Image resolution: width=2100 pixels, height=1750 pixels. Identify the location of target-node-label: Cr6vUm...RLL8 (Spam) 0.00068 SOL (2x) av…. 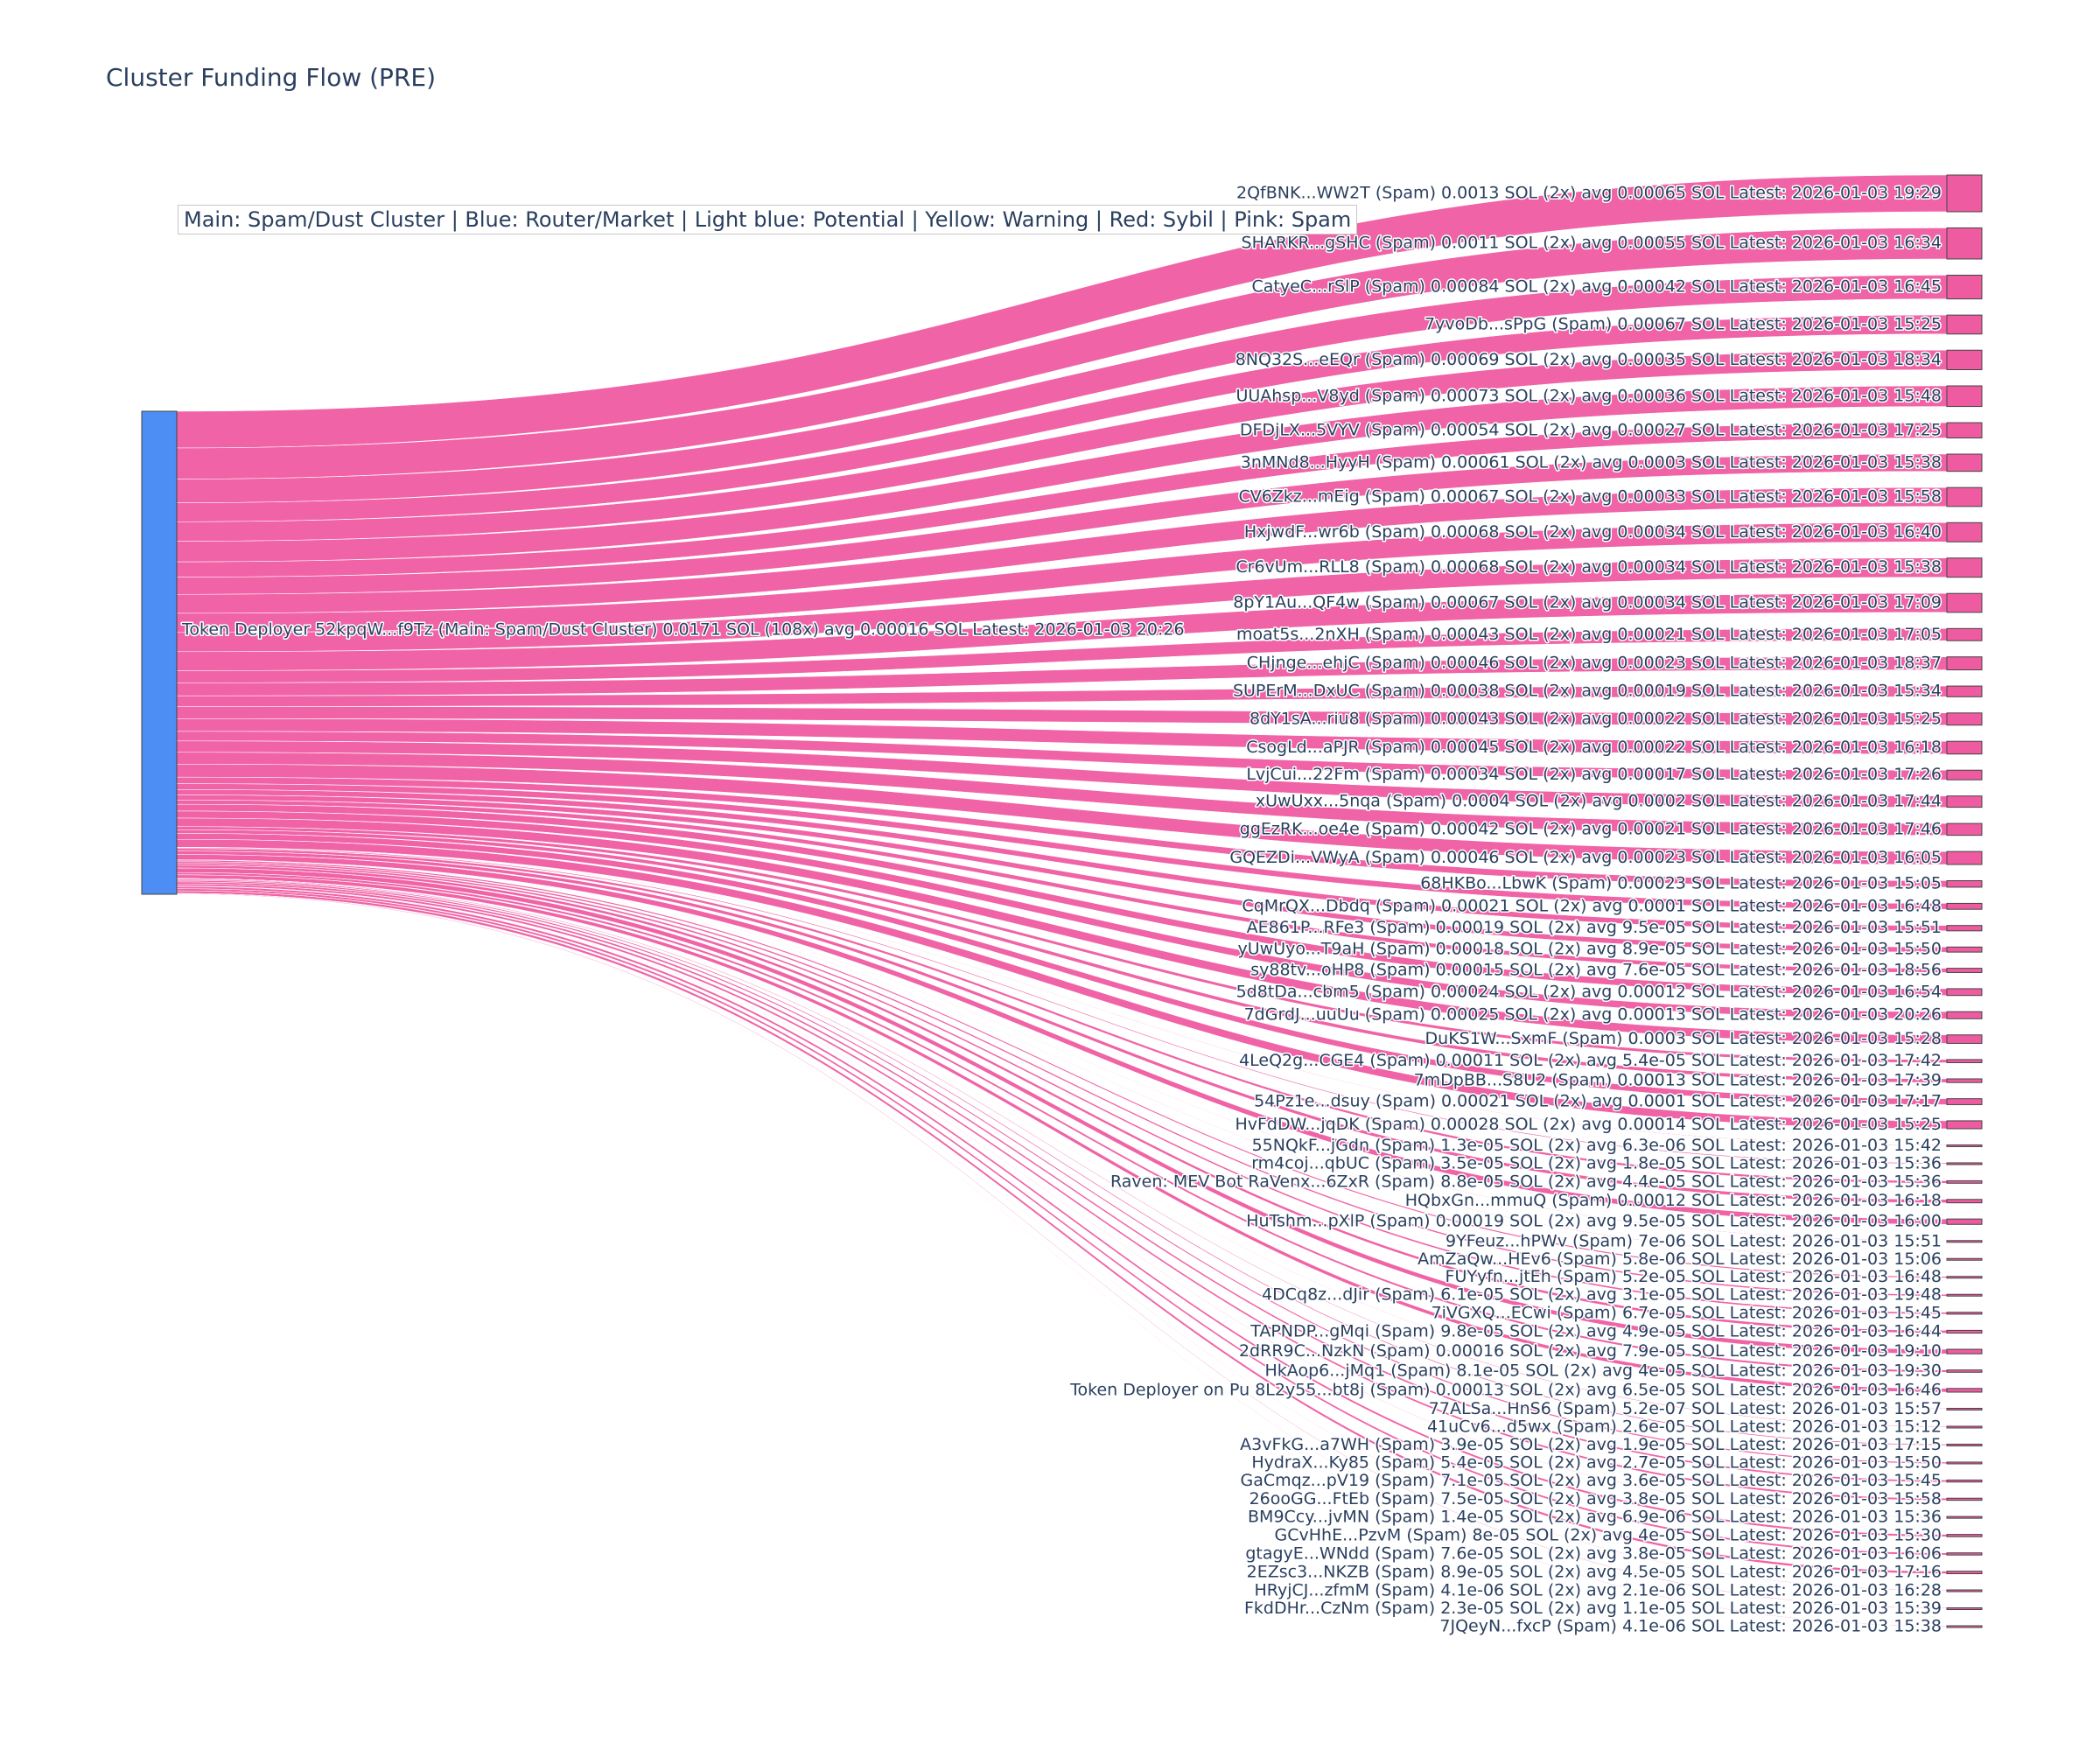
(1589, 567).